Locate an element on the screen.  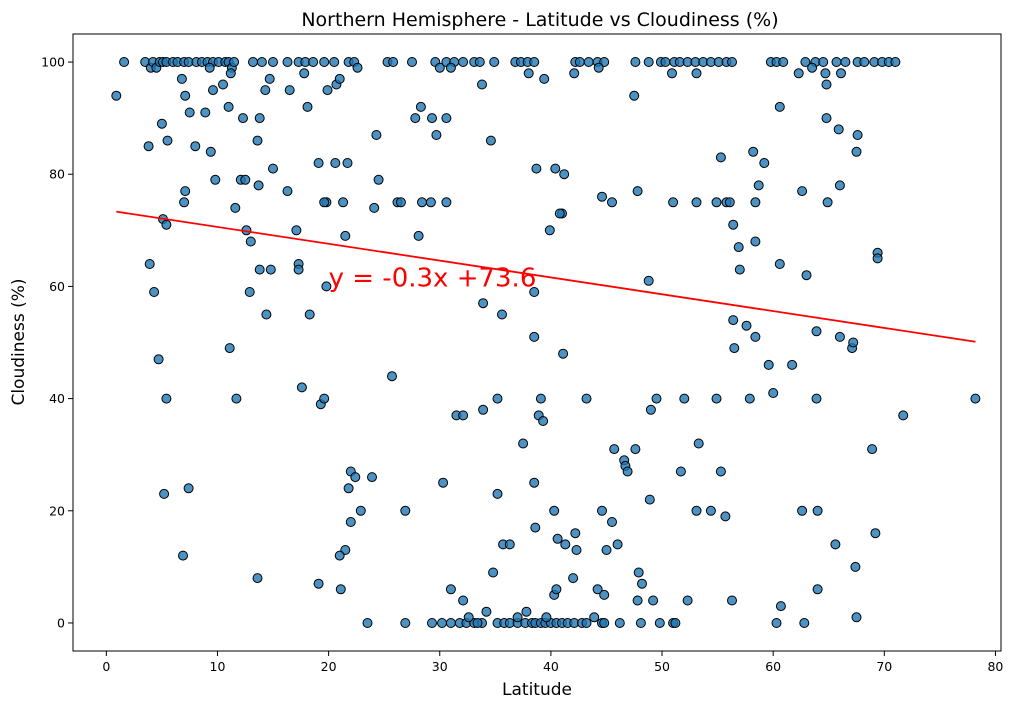
x-axis-label: Latitude is located at coordinates (537, 690).